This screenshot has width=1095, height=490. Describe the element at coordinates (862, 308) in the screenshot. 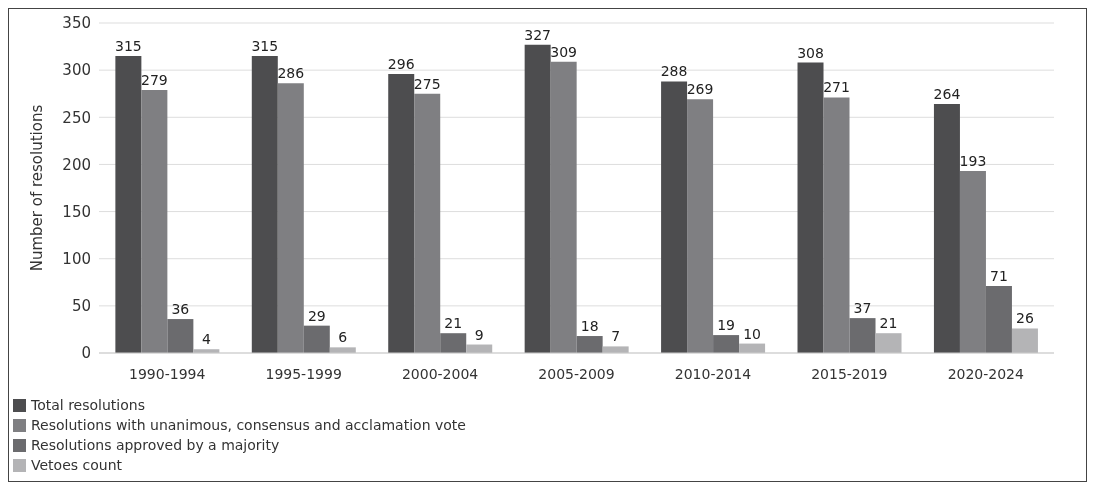

I see `data-label: 37` at that location.